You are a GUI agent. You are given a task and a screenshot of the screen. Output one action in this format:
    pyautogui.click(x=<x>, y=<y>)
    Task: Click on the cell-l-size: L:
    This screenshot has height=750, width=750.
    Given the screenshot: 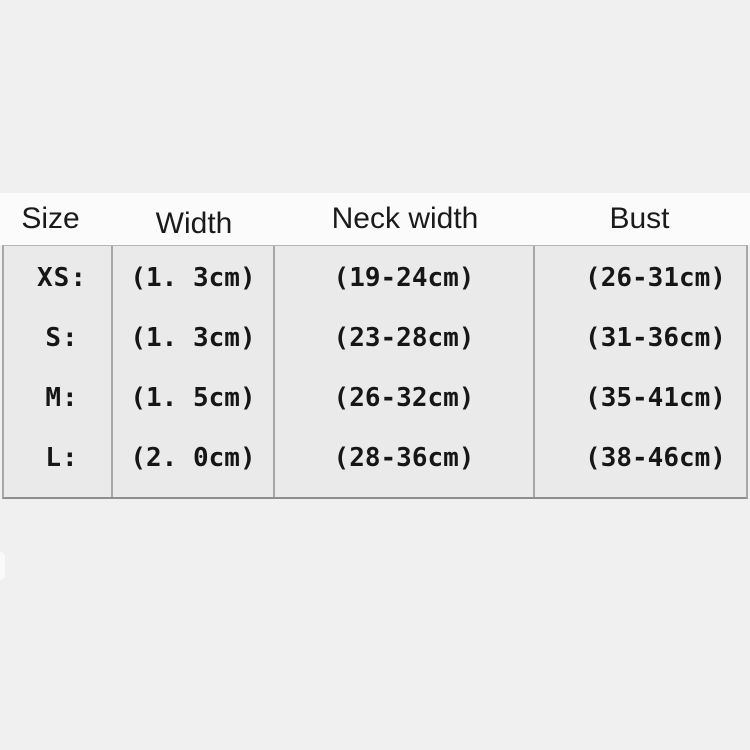 What is the action you would take?
    pyautogui.click(x=62, y=458)
    